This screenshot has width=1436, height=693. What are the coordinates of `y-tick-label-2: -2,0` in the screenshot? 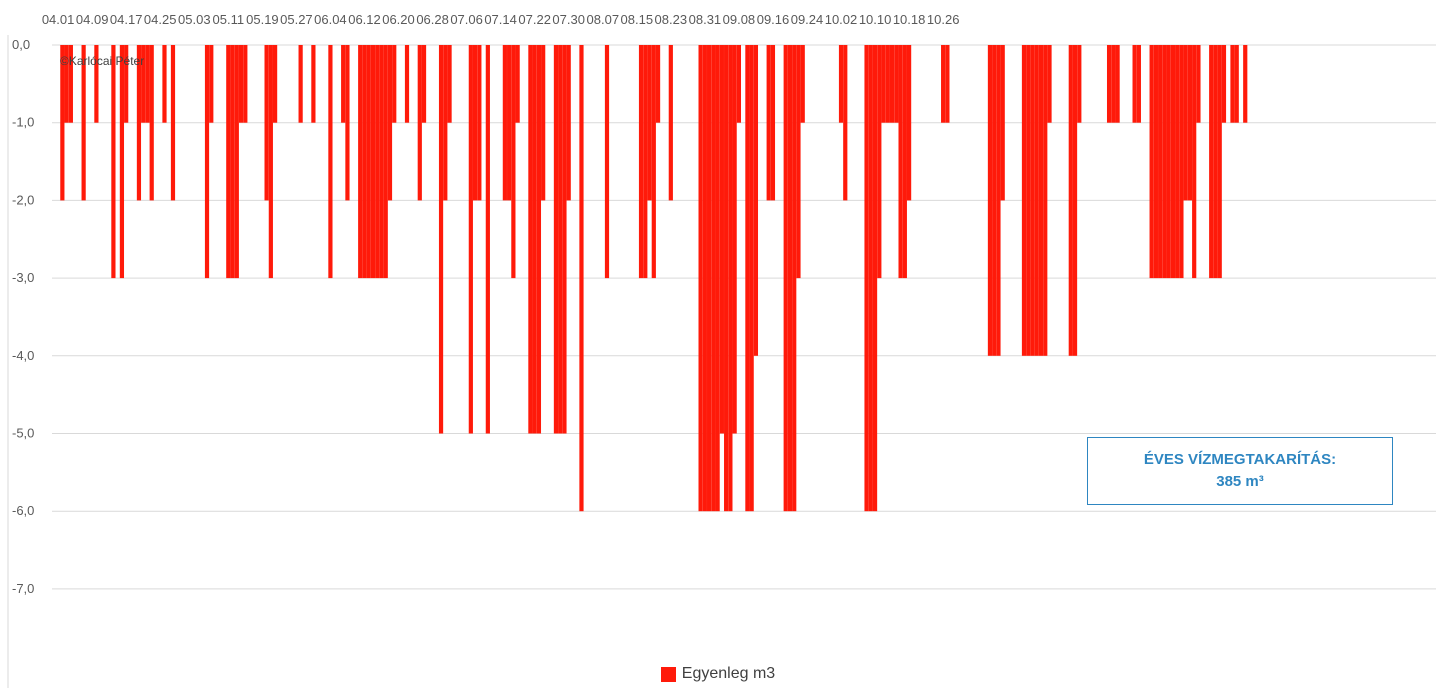 It's located at (23, 199).